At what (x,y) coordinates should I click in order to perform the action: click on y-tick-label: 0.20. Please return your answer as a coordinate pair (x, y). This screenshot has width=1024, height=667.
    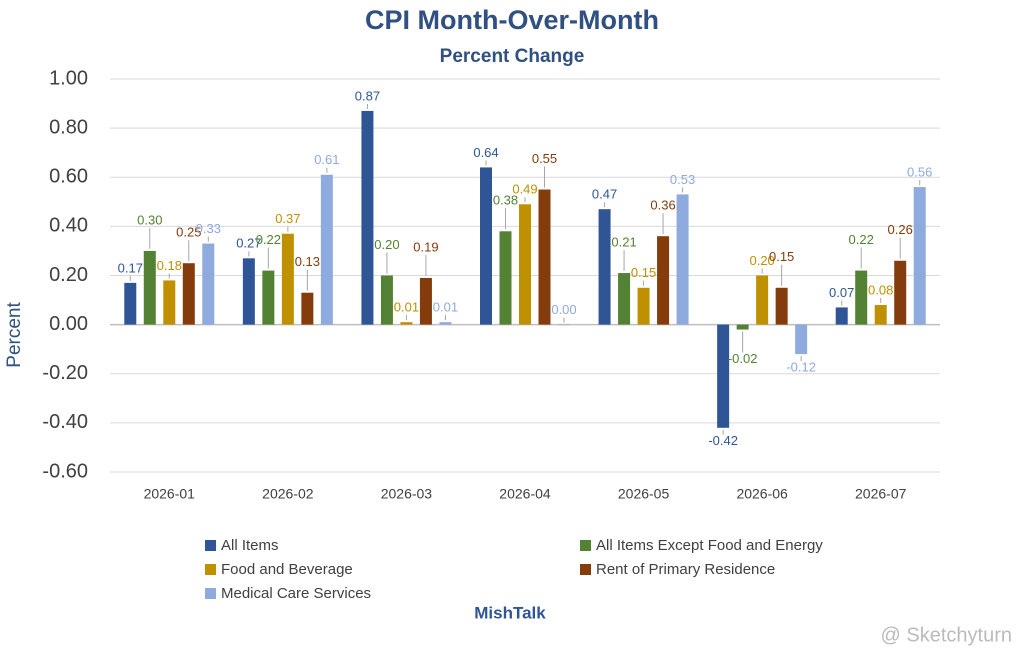
    Looking at the image, I should click on (68, 275).